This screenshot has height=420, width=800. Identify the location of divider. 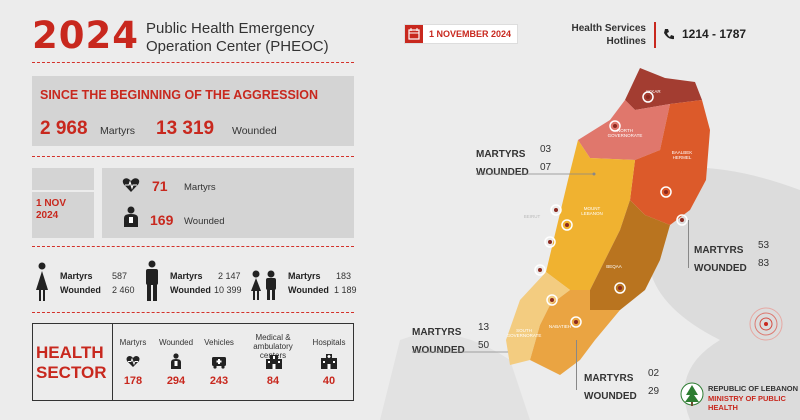
(193, 62).